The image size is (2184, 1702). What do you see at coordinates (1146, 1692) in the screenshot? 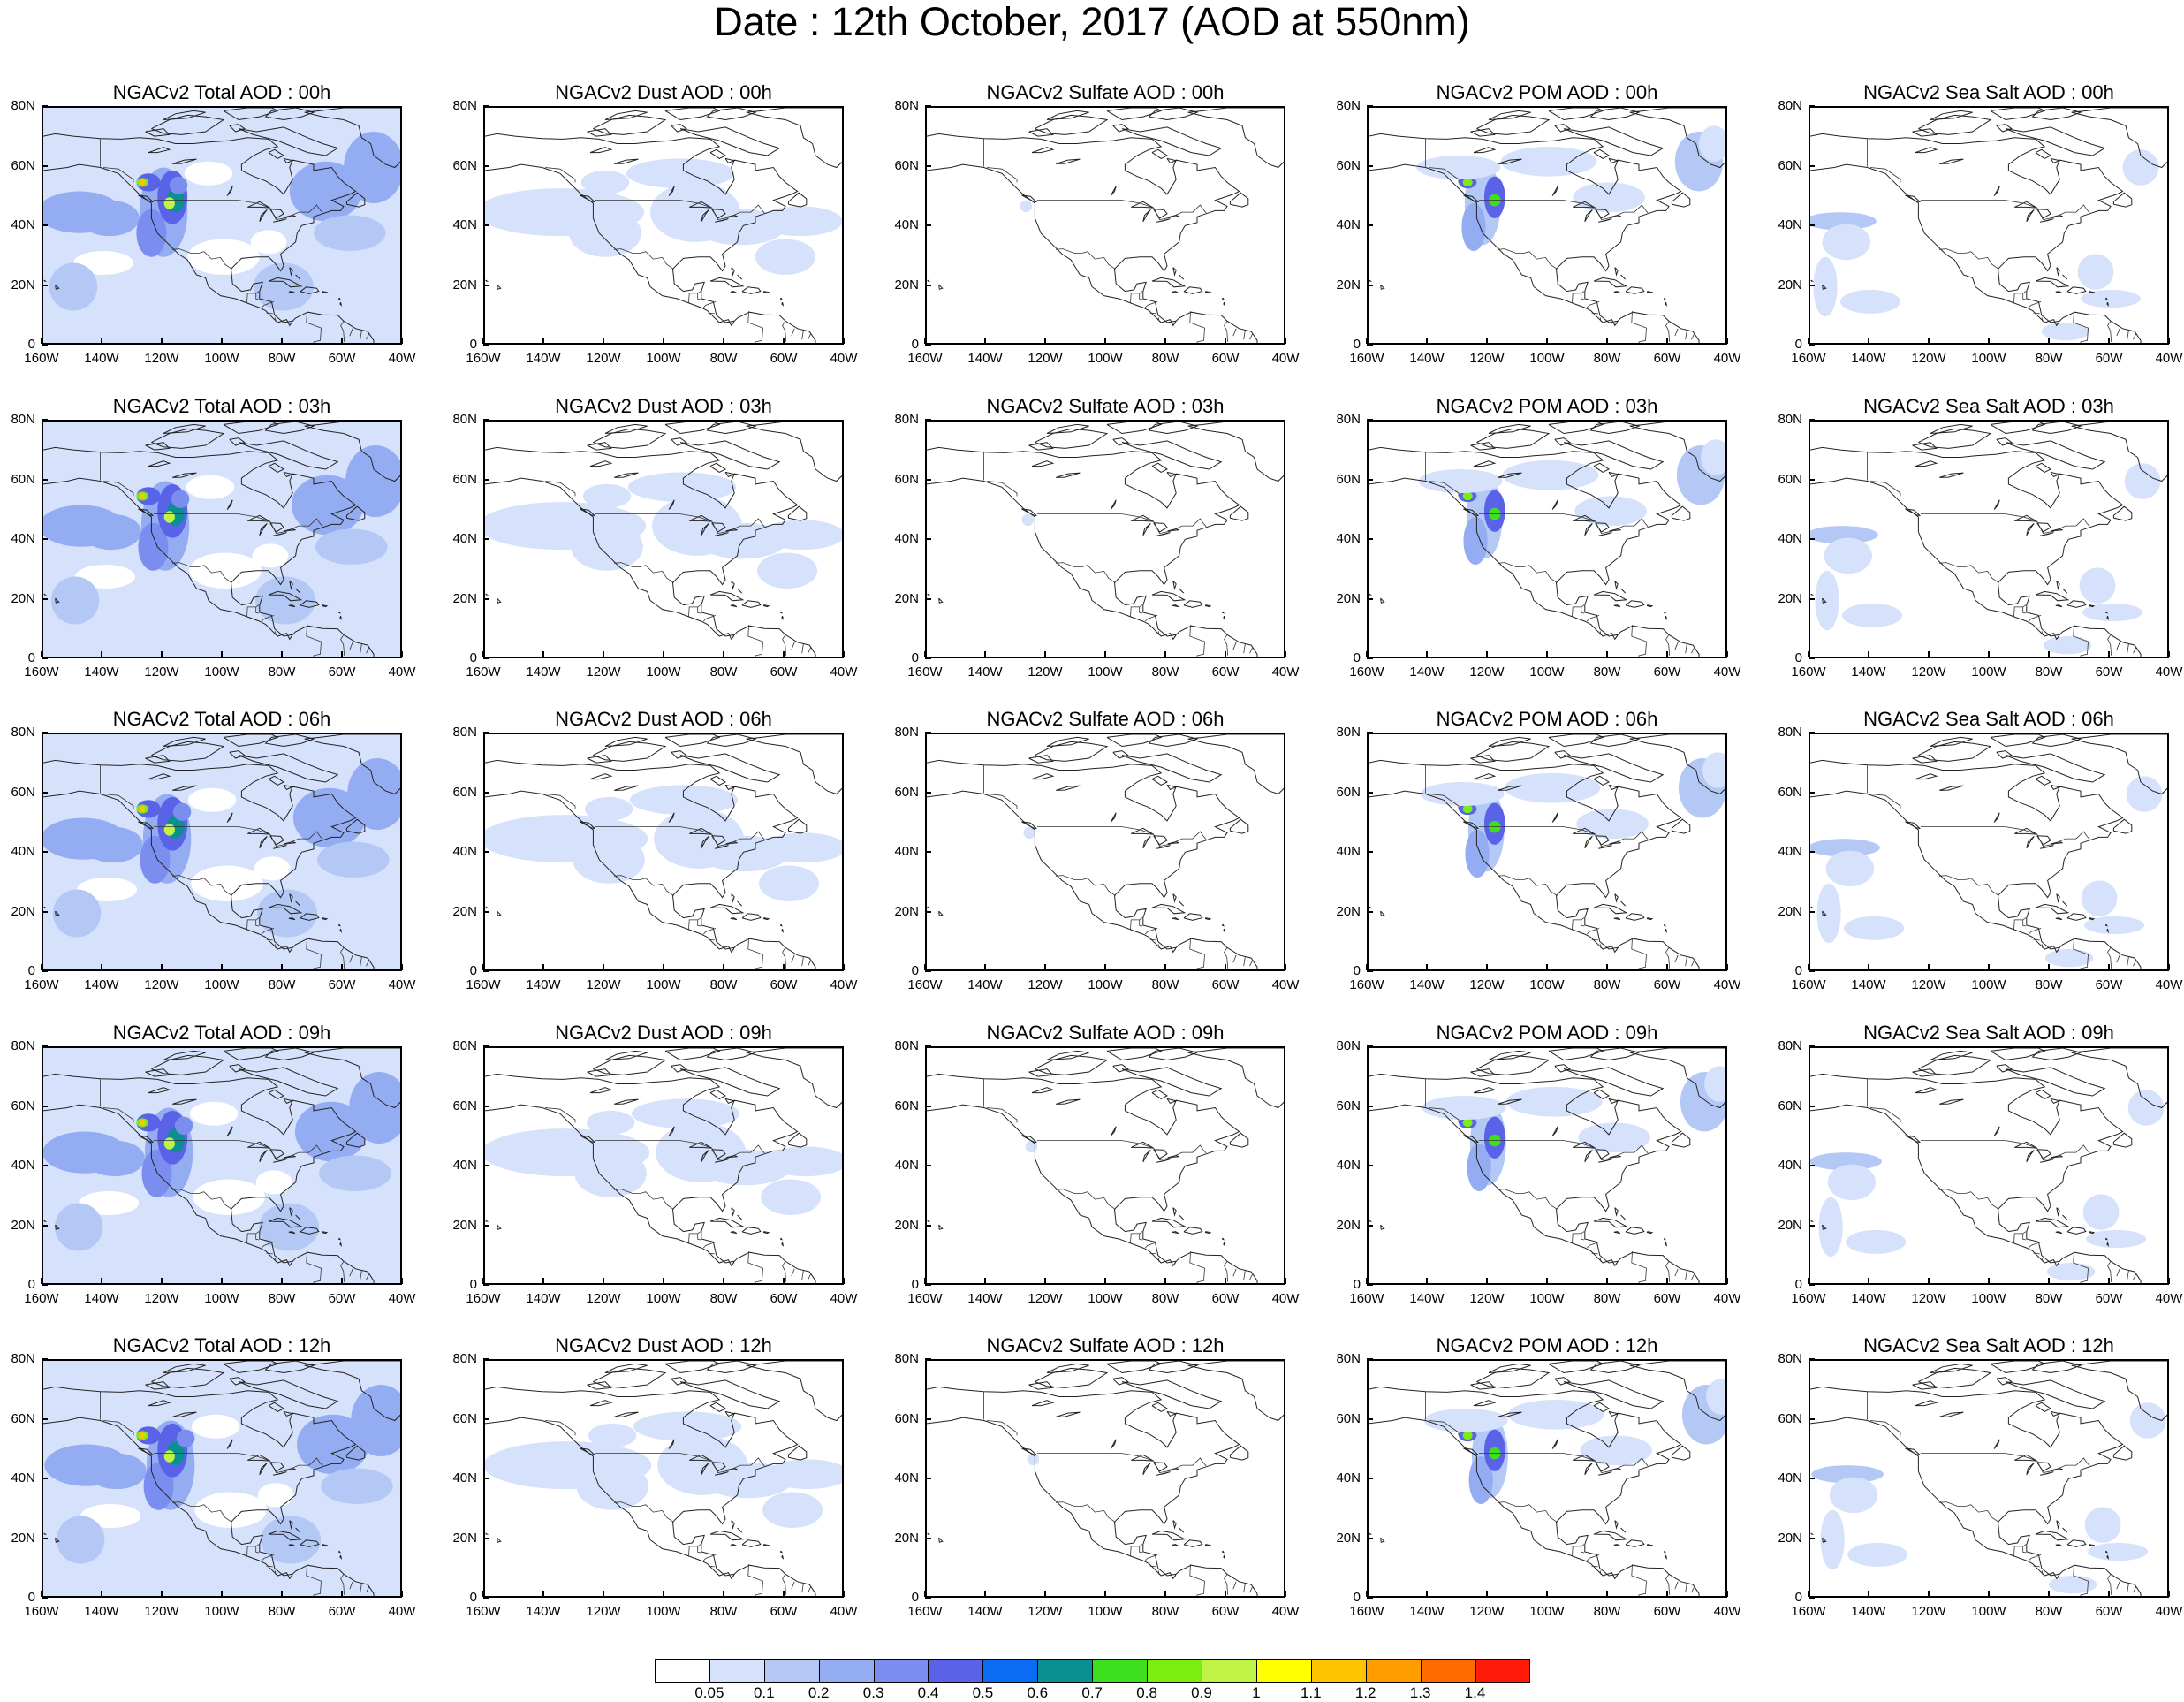
I see `colorbar-label: 0.8` at bounding box center [1146, 1692].